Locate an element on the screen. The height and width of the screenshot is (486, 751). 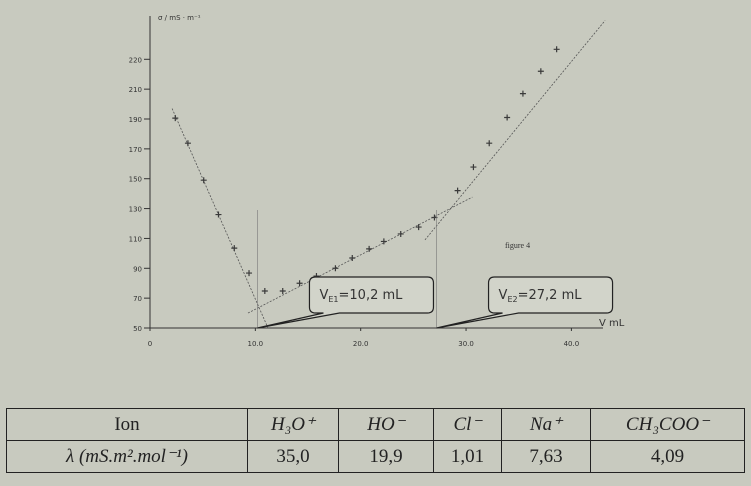
x-axis-label: V mL is located at coordinates (612, 323).